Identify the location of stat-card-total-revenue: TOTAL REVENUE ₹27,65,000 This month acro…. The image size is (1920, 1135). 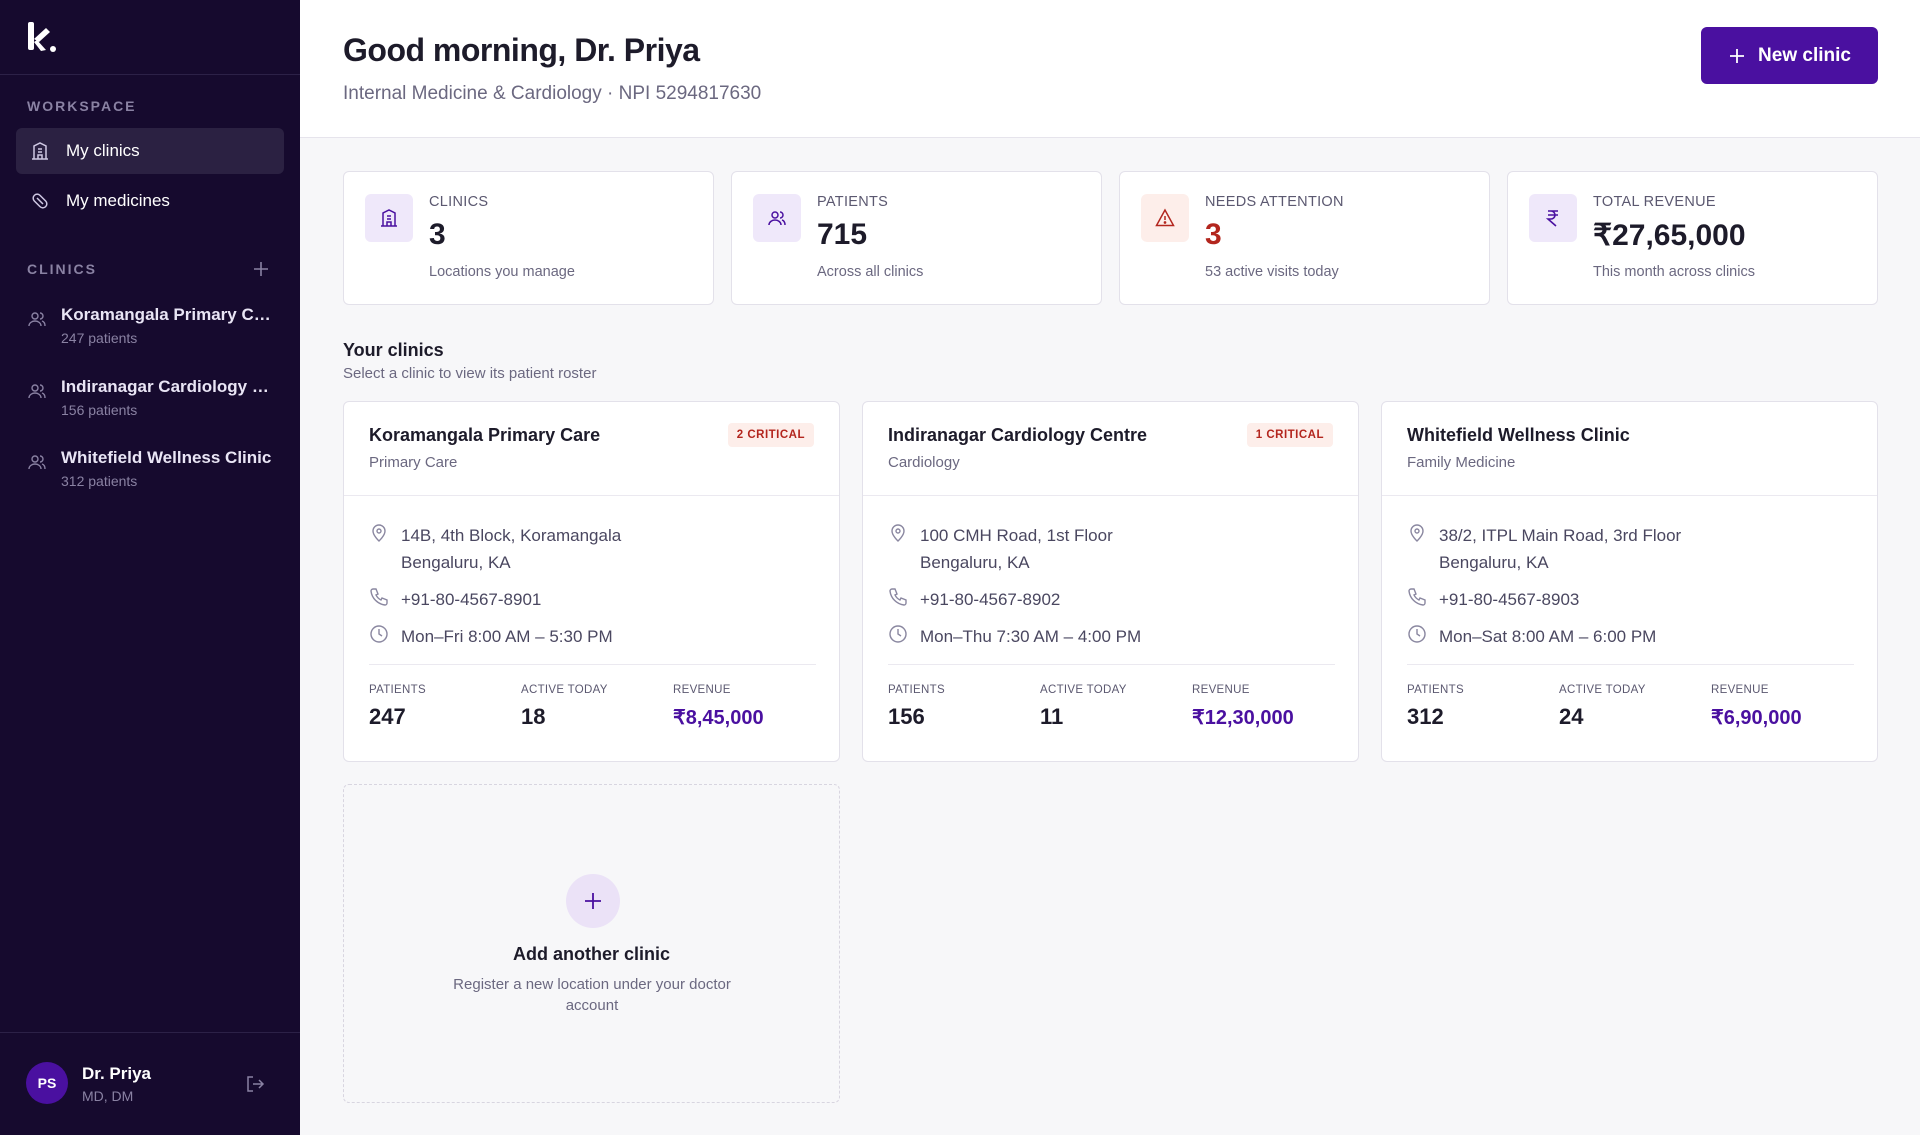
(1692, 238).